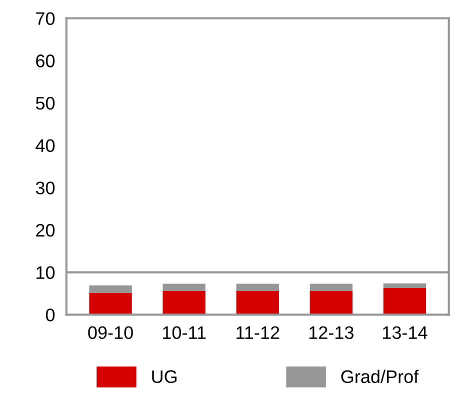 This screenshot has width=458, height=406. I want to click on x-tick-label: 09-10, so click(110, 333).